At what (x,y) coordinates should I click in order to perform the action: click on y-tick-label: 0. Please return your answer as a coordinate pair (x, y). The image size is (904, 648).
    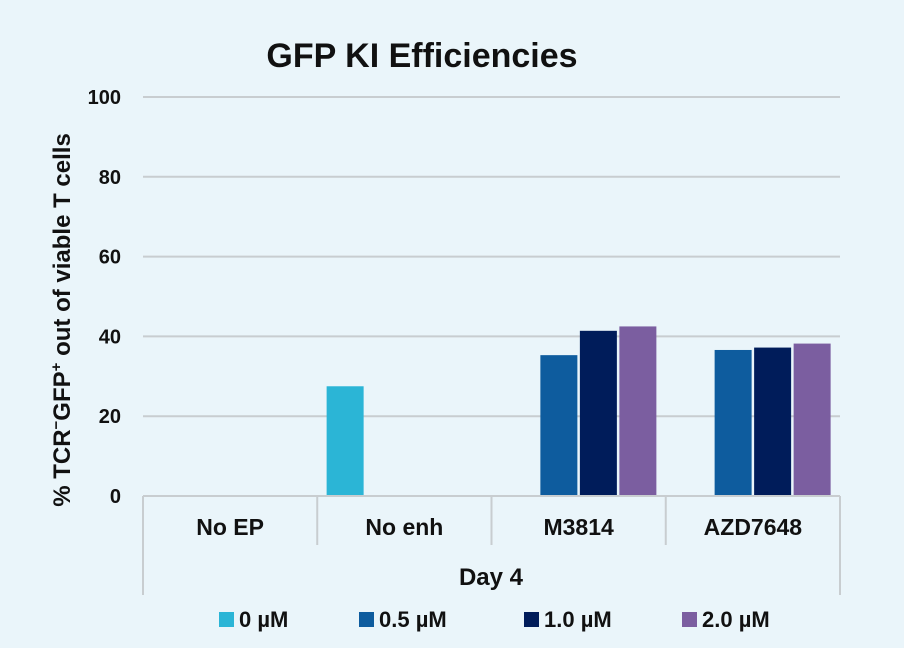
    Looking at the image, I should click on (115, 497).